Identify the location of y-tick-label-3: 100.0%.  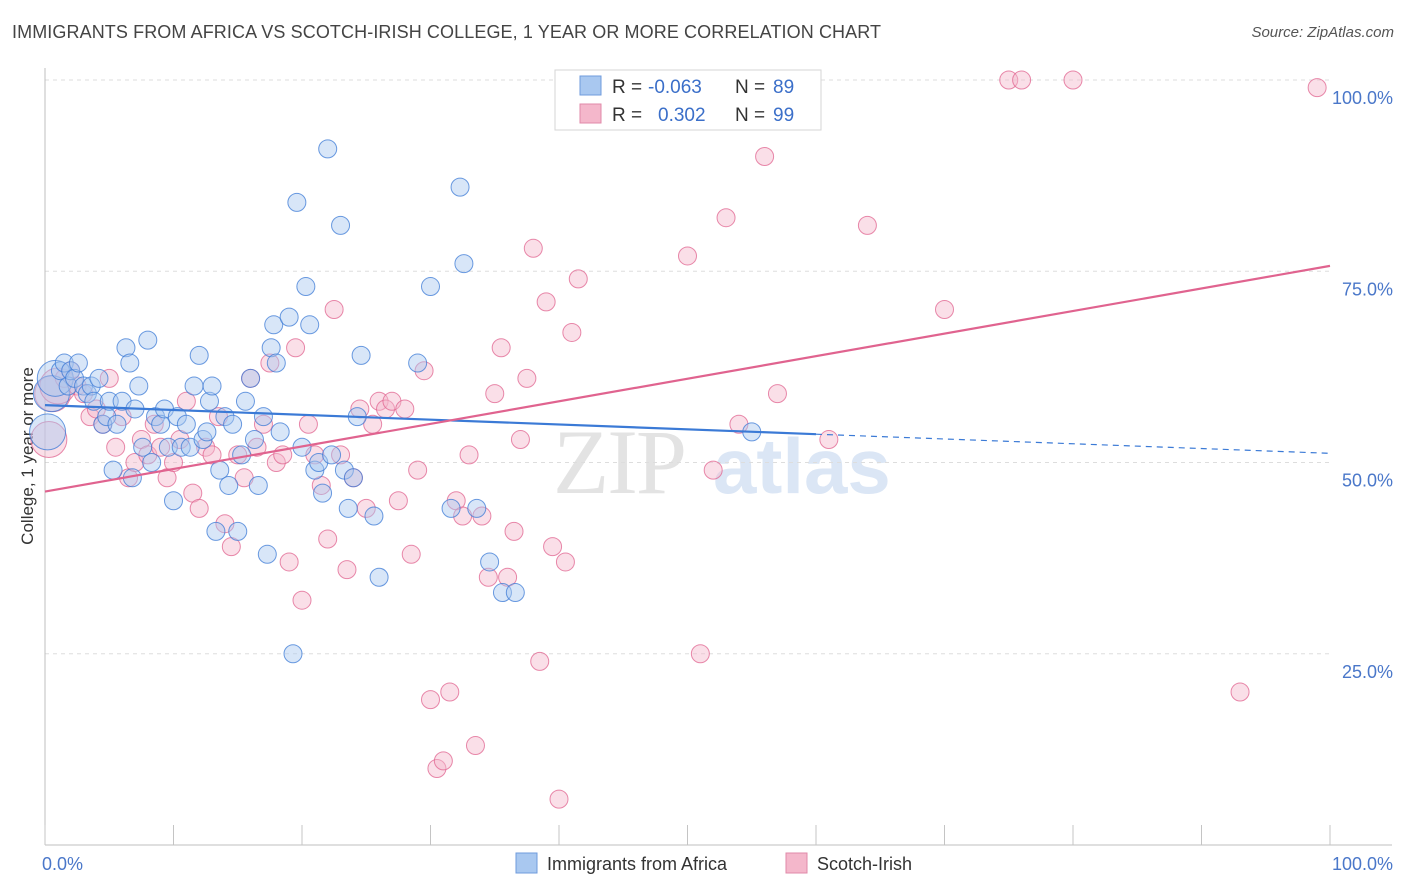
(1362, 98).